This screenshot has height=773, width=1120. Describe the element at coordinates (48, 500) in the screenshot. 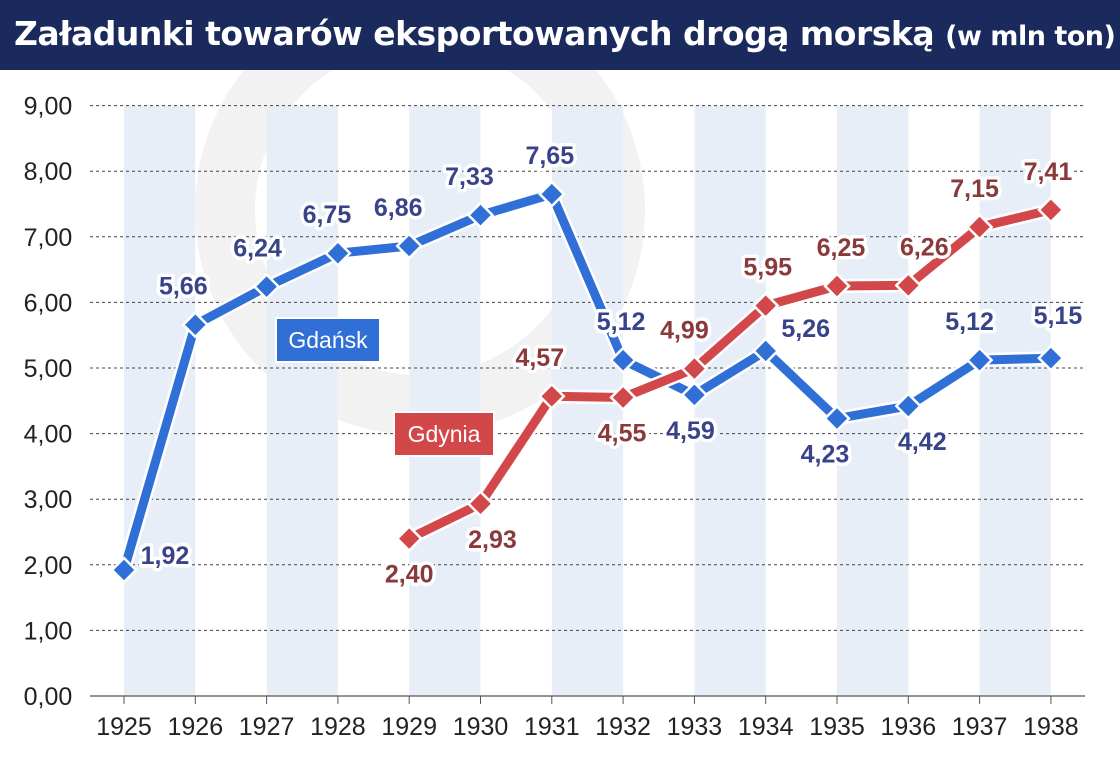

I see `y-tick-label: 3,00` at that location.